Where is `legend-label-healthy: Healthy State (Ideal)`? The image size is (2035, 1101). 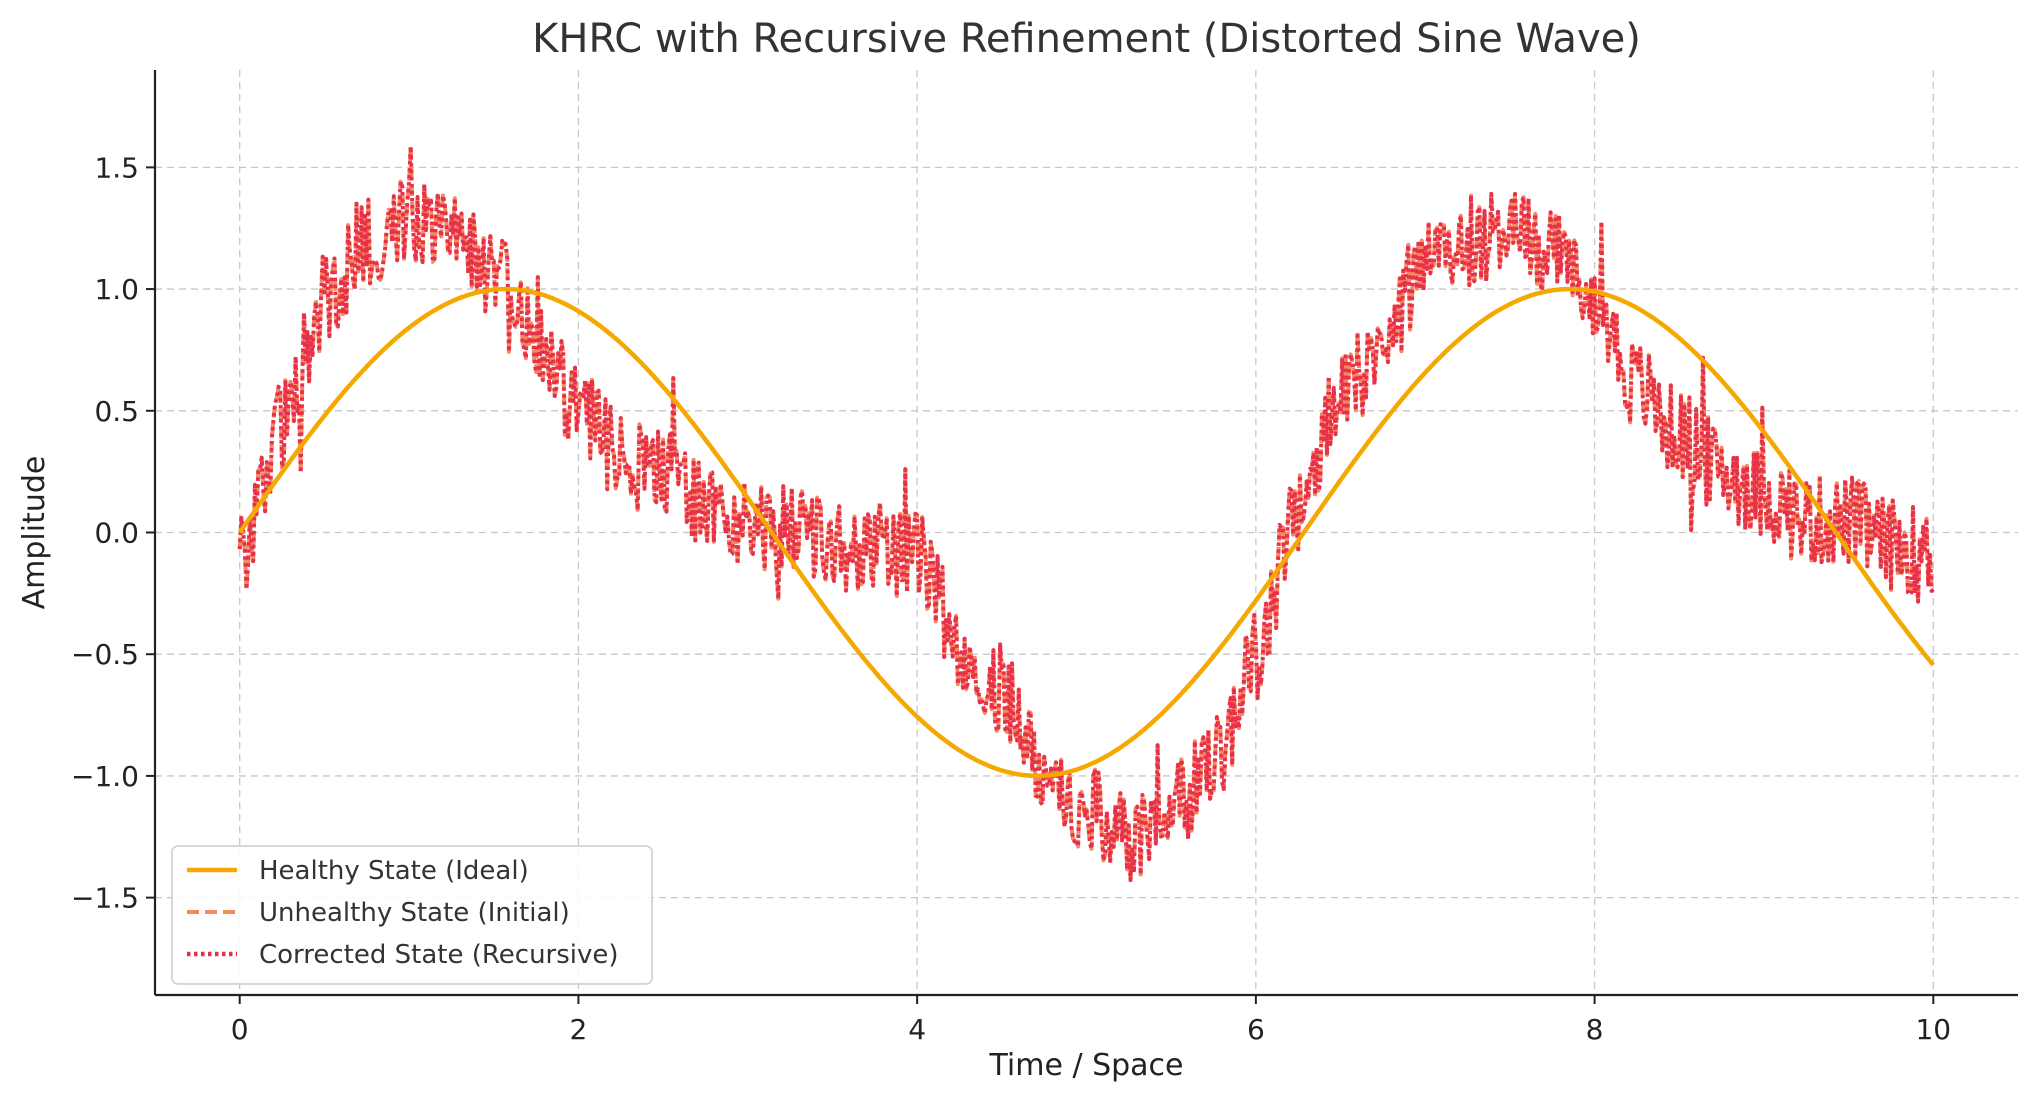
legend-label-healthy: Healthy State (Ideal) is located at coordinates (394, 871).